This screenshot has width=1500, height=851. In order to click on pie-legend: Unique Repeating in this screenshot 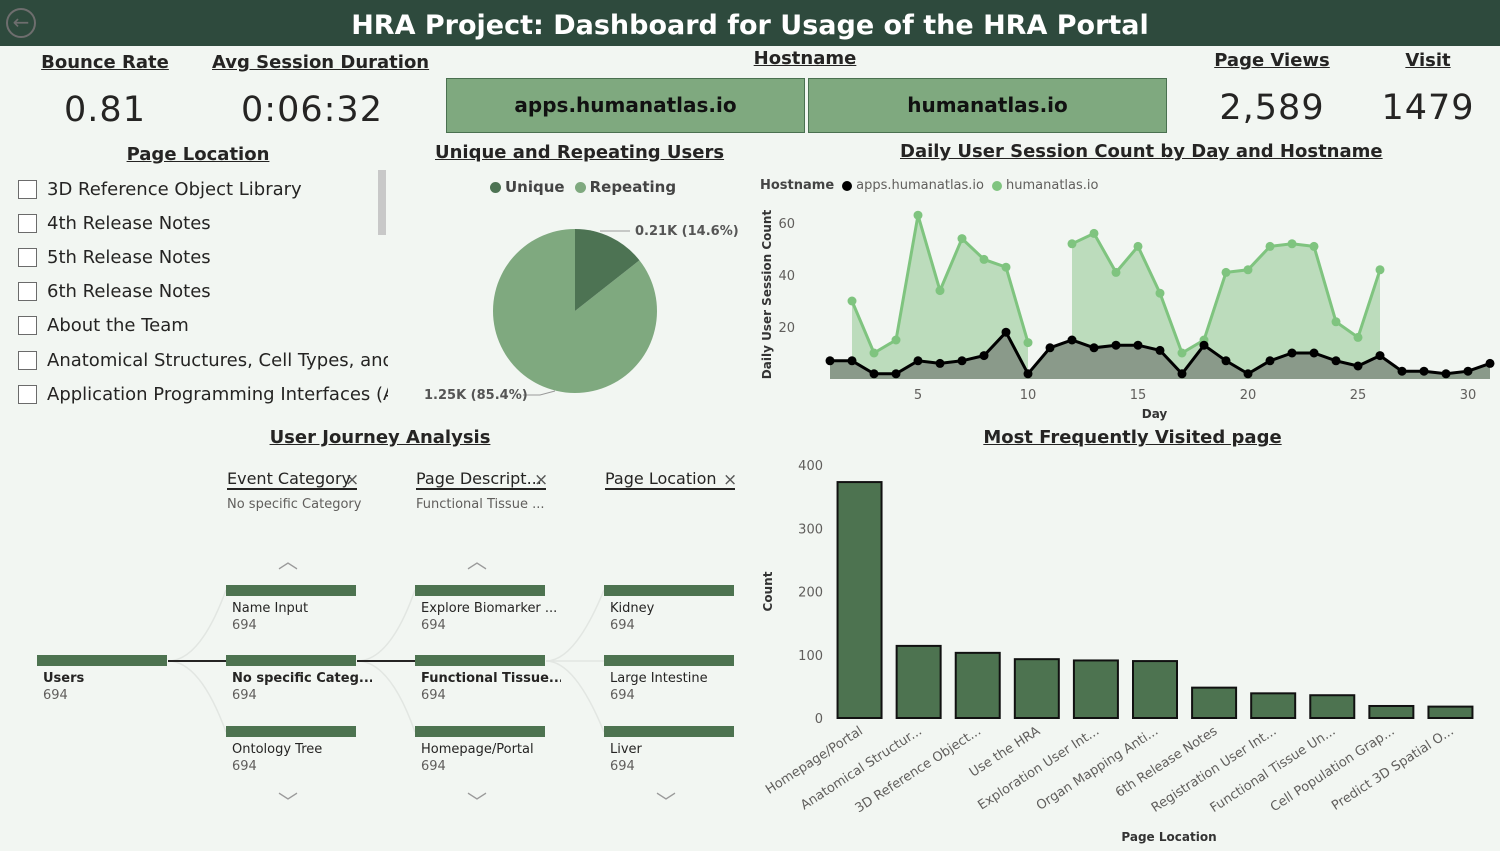, I will do `click(583, 187)`.